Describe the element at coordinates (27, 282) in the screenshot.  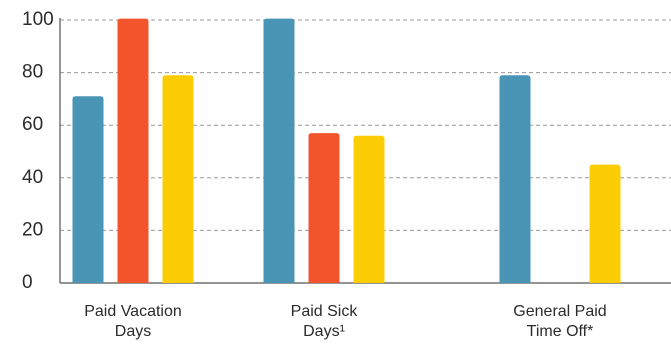
I see `y-tick-label-0: 0` at that location.